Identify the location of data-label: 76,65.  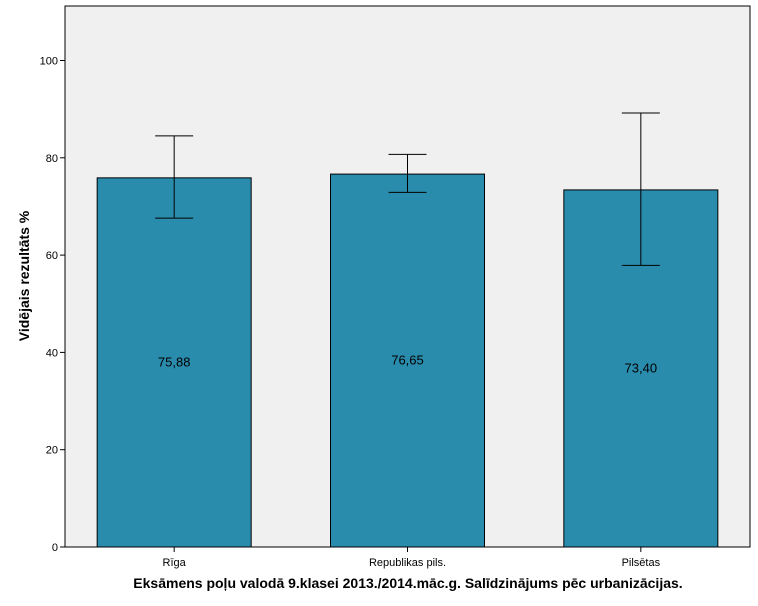
(407, 360).